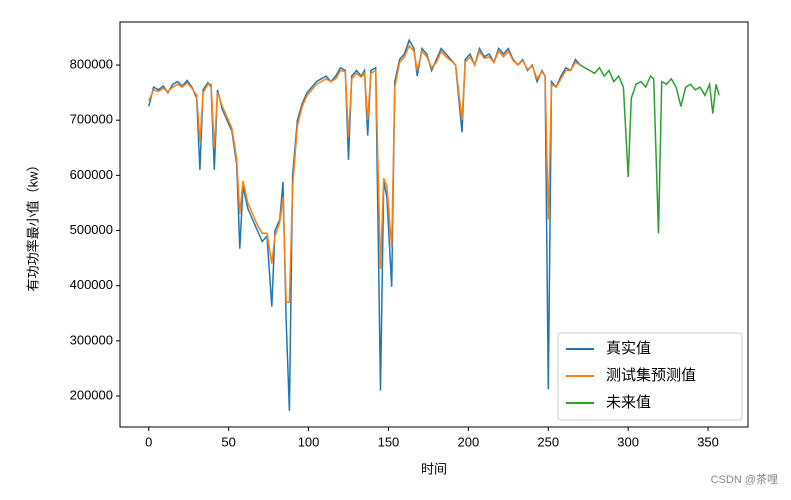 The width and height of the screenshot is (791, 500). Describe the element at coordinates (708, 441) in the screenshot. I see `x-tick-label: 350` at that location.